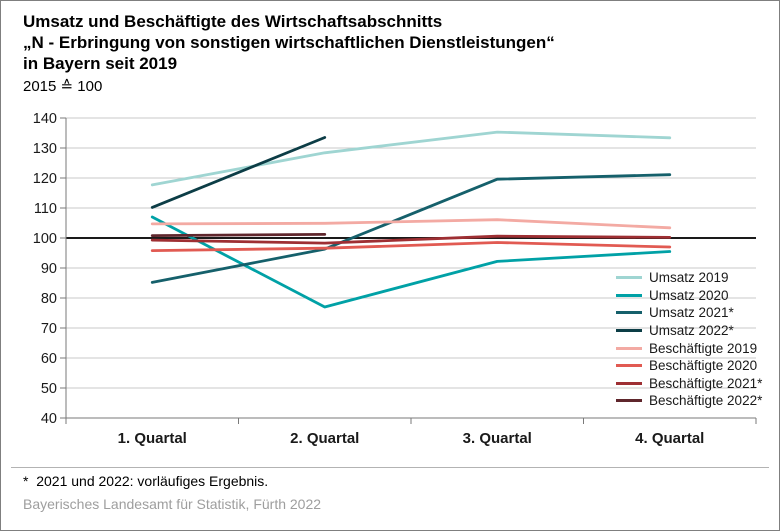  What do you see at coordinates (629, 383) in the screenshot?
I see `legend-swatch-beschäftigte-2021` at bounding box center [629, 383].